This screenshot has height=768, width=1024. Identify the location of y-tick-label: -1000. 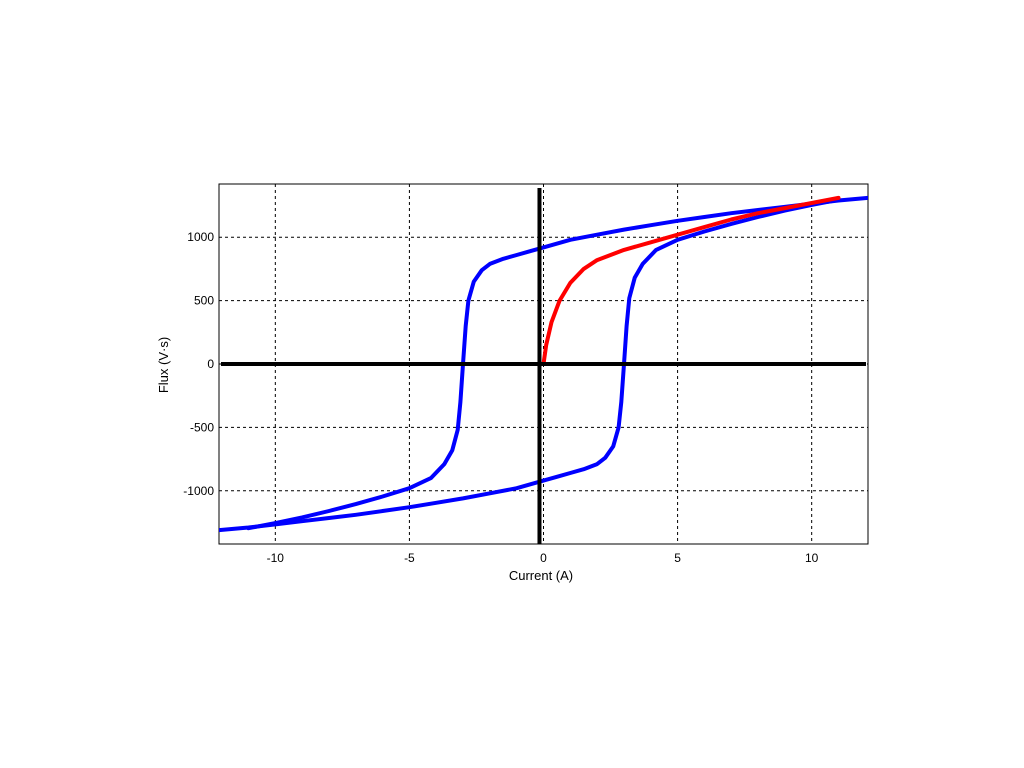
(198, 491).